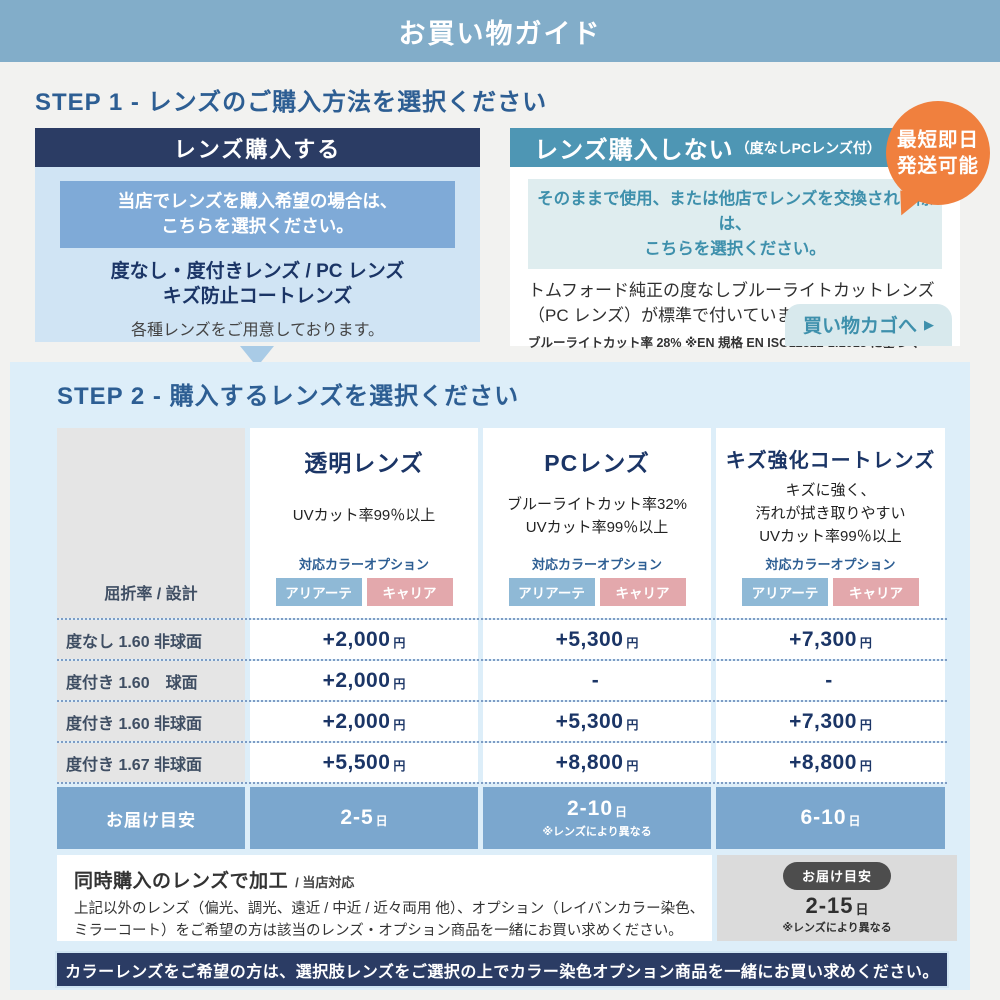 The width and height of the screenshot is (1000, 1000). What do you see at coordinates (257, 147) in the screenshot?
I see `panel-buy-lens-header: レンズ購入する` at bounding box center [257, 147].